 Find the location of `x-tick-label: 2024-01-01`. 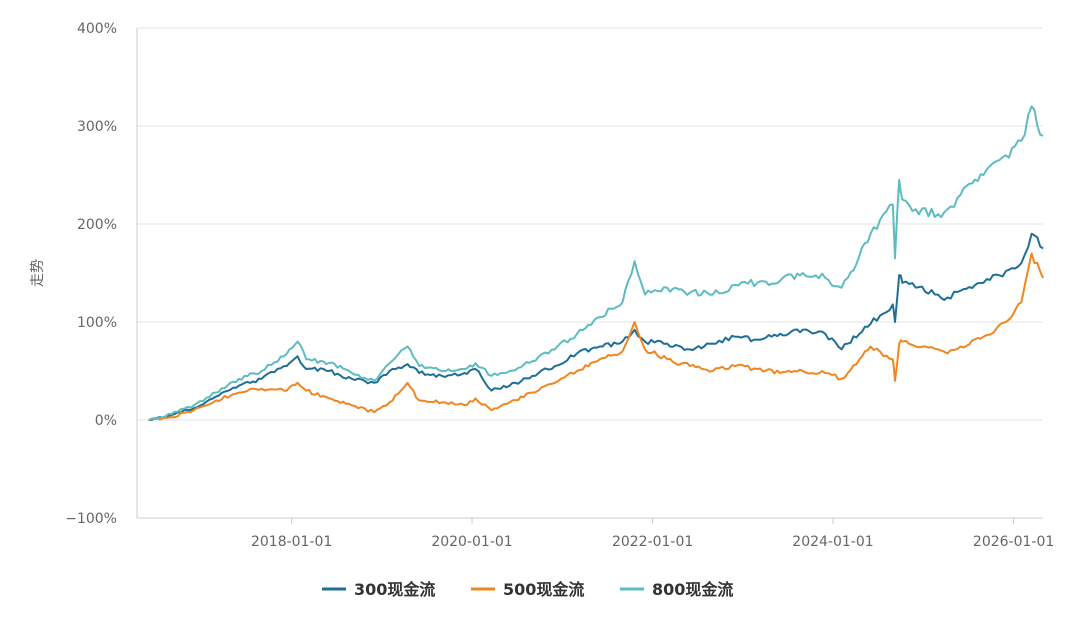

x-tick-label: 2024-01-01 is located at coordinates (832, 542).